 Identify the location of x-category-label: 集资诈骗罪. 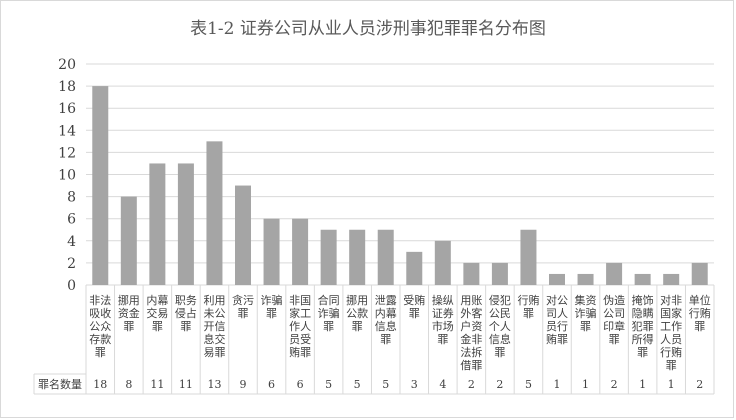
(586, 313).